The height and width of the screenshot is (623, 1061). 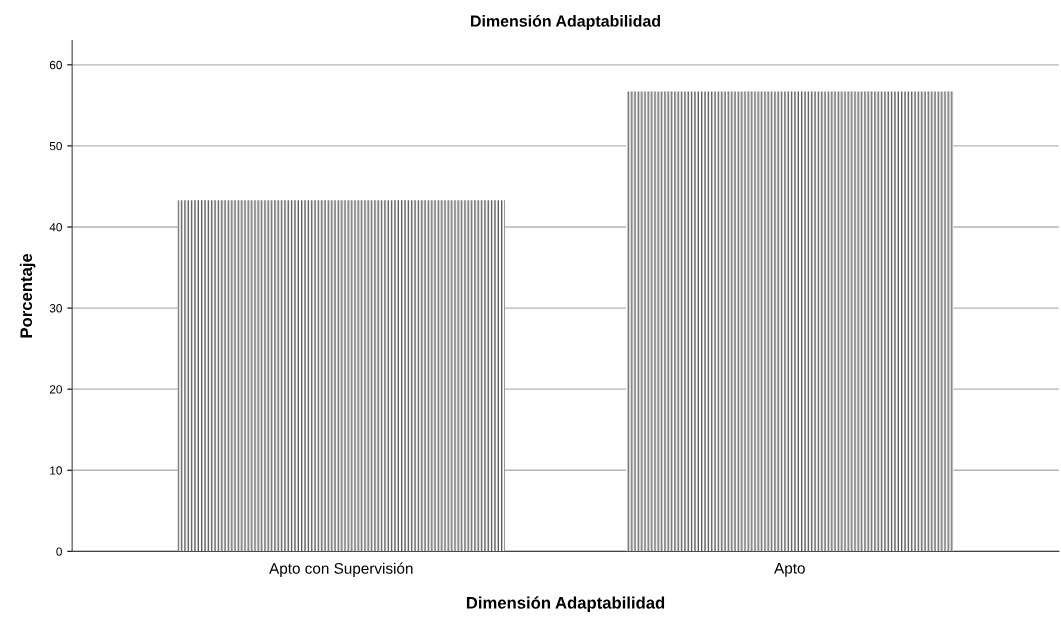 What do you see at coordinates (55, 308) in the screenshot?
I see `y-tick-label: 30` at bounding box center [55, 308].